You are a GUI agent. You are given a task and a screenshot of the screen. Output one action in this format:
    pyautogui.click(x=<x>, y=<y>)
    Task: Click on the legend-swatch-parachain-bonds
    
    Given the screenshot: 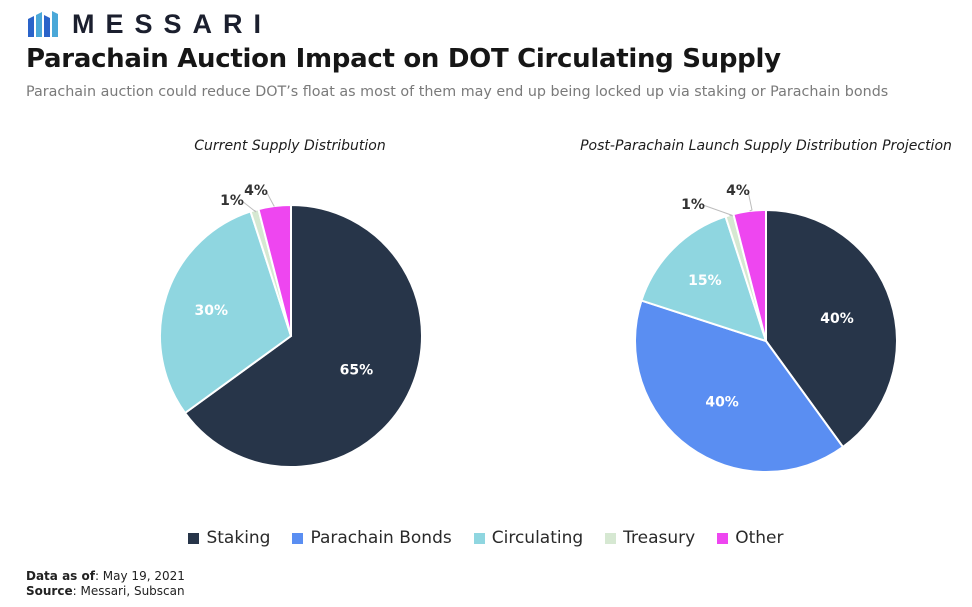 What is the action you would take?
    pyautogui.click(x=298, y=538)
    